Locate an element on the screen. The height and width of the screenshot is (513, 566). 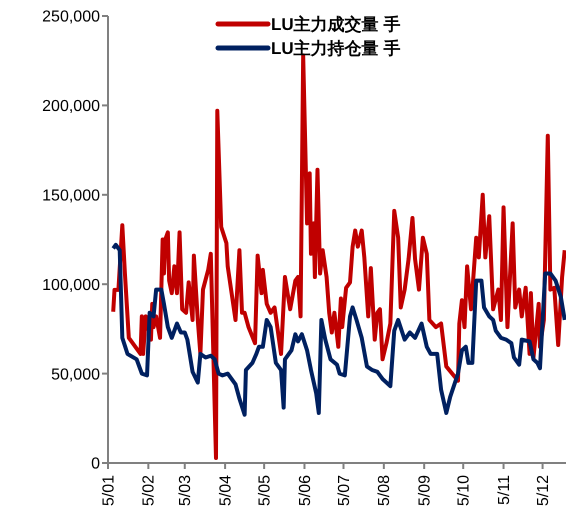
x-tick-label: 5/03 is located at coordinates (185, 490).